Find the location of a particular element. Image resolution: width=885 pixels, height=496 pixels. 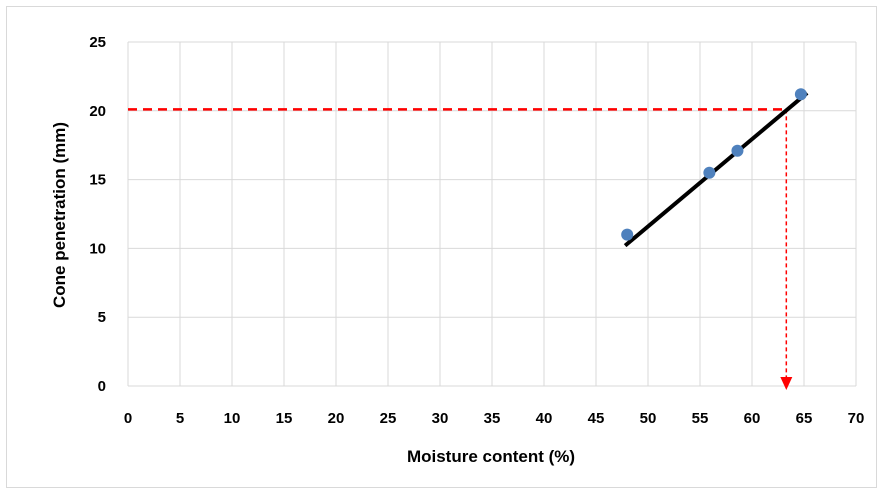

x-tick-label: 45 is located at coordinates (596, 418).